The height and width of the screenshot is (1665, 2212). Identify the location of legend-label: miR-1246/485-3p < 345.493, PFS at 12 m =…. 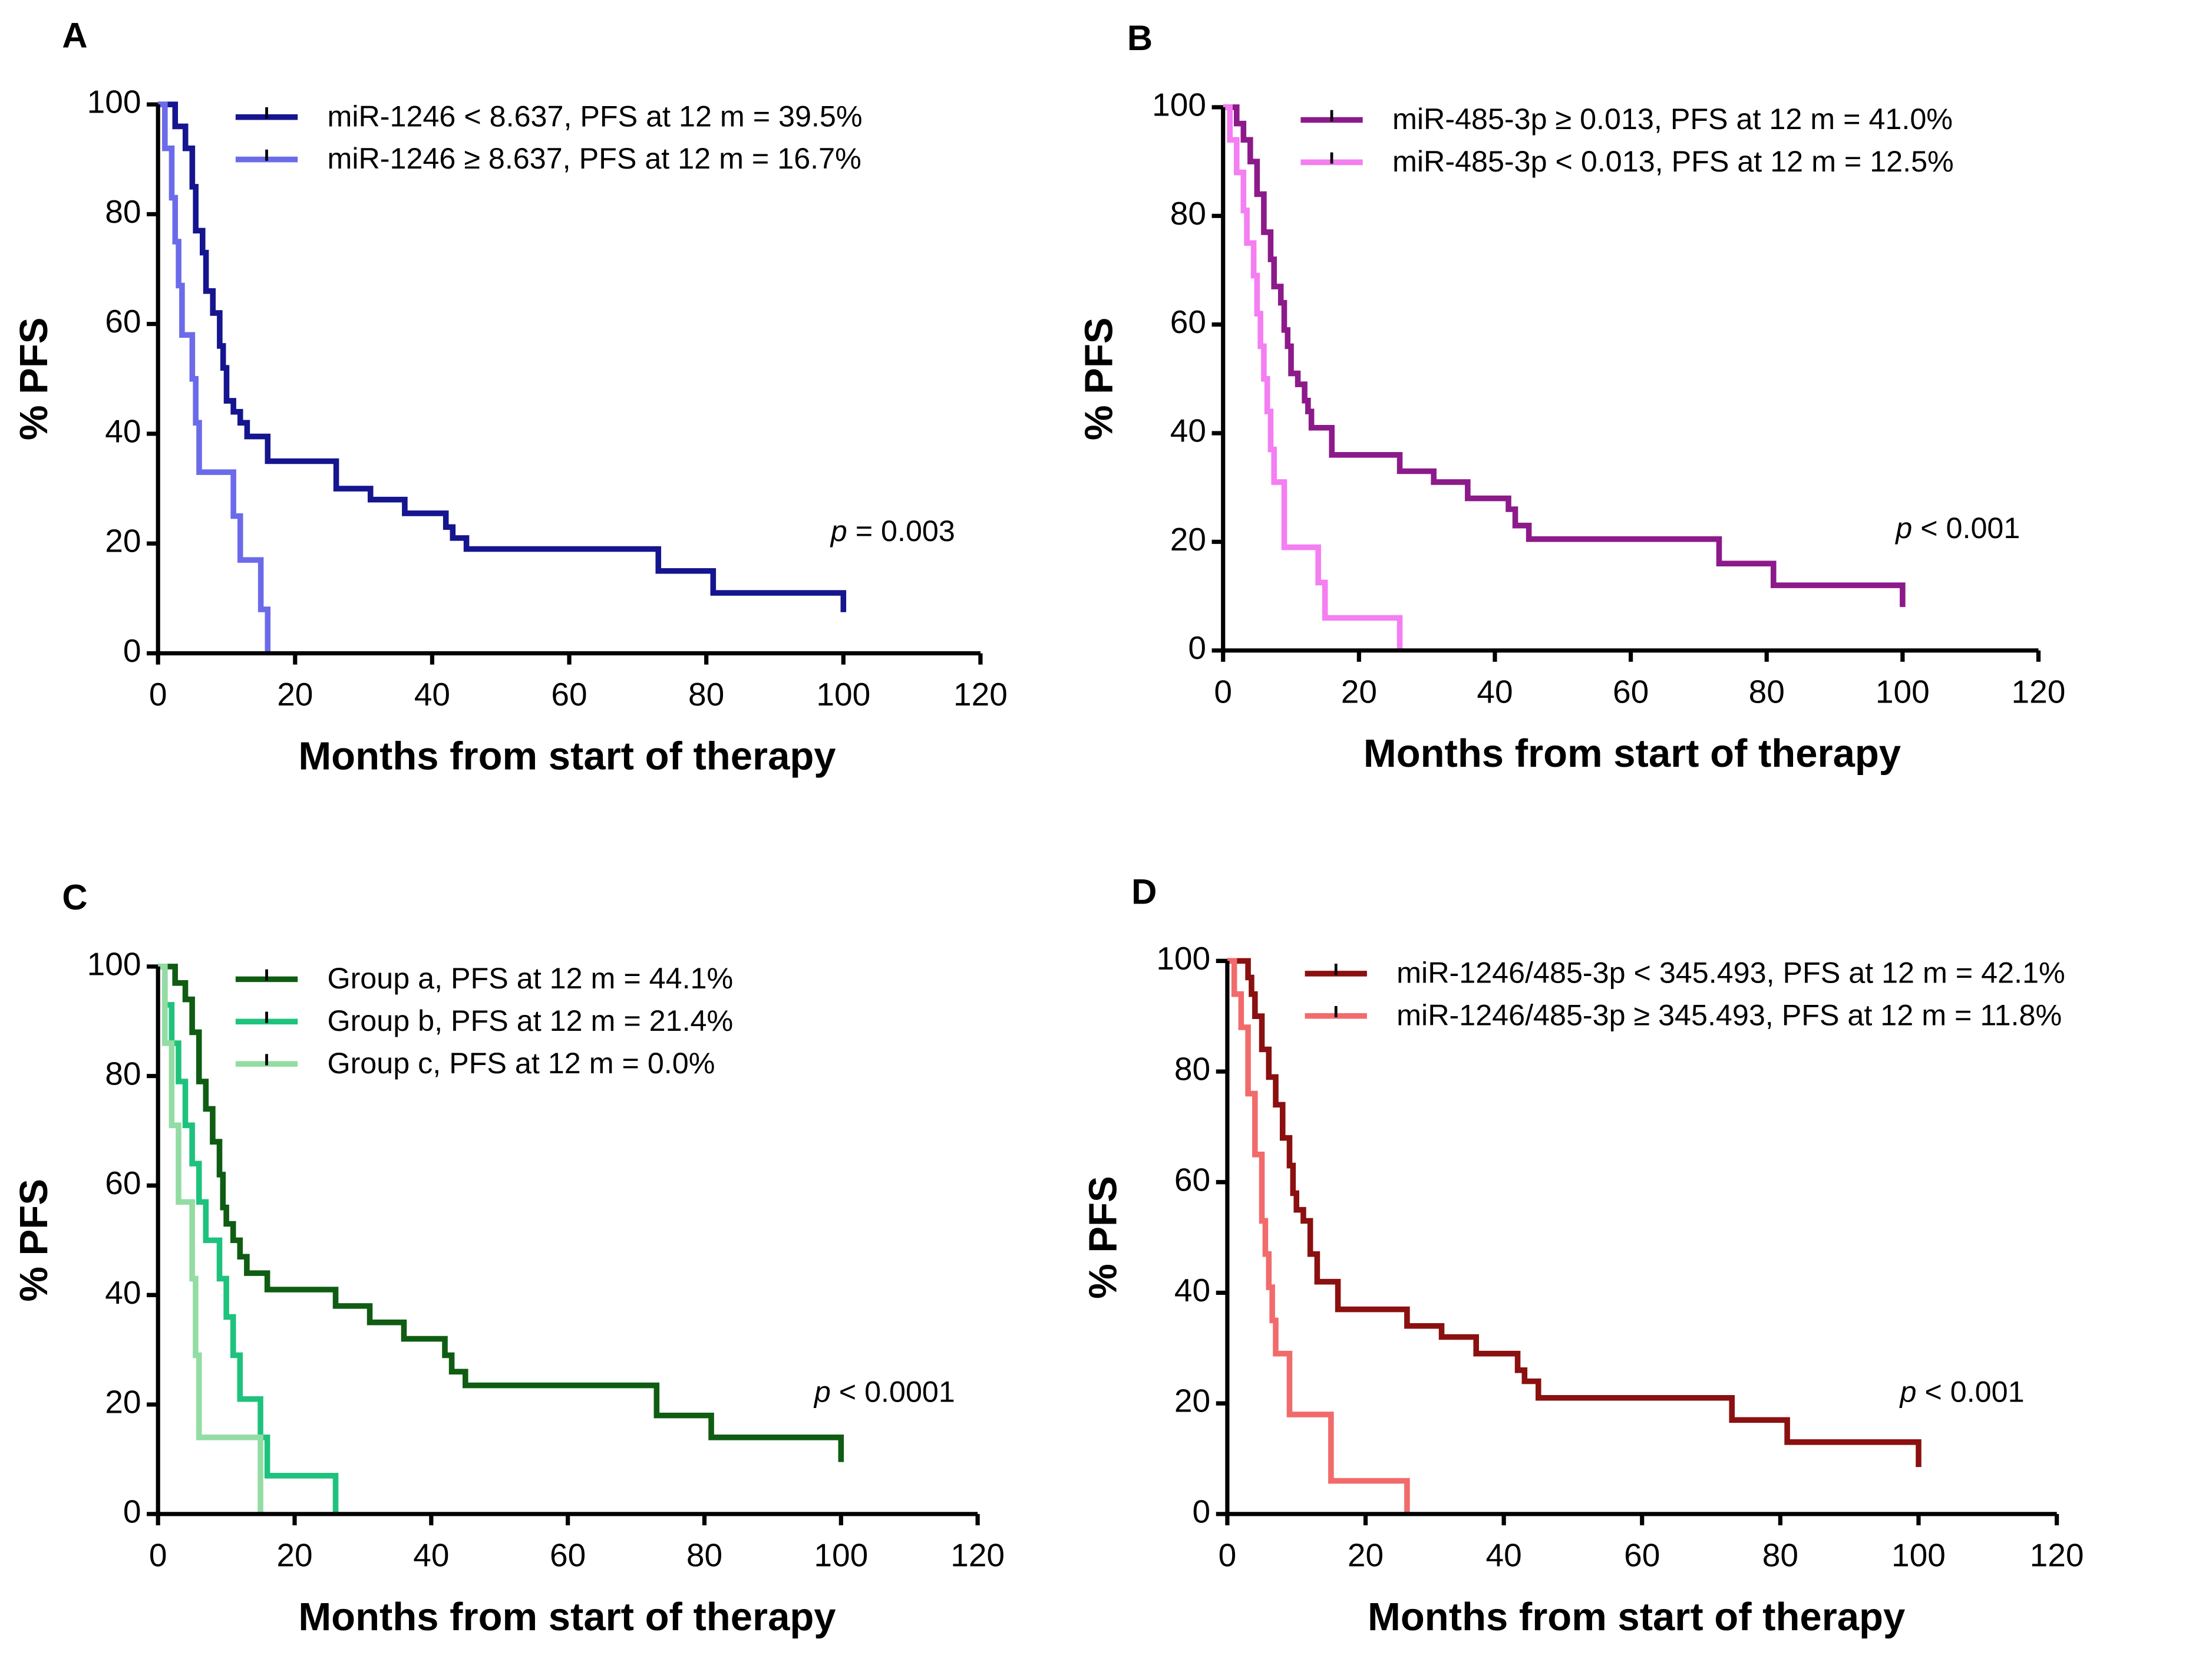
(1731, 973).